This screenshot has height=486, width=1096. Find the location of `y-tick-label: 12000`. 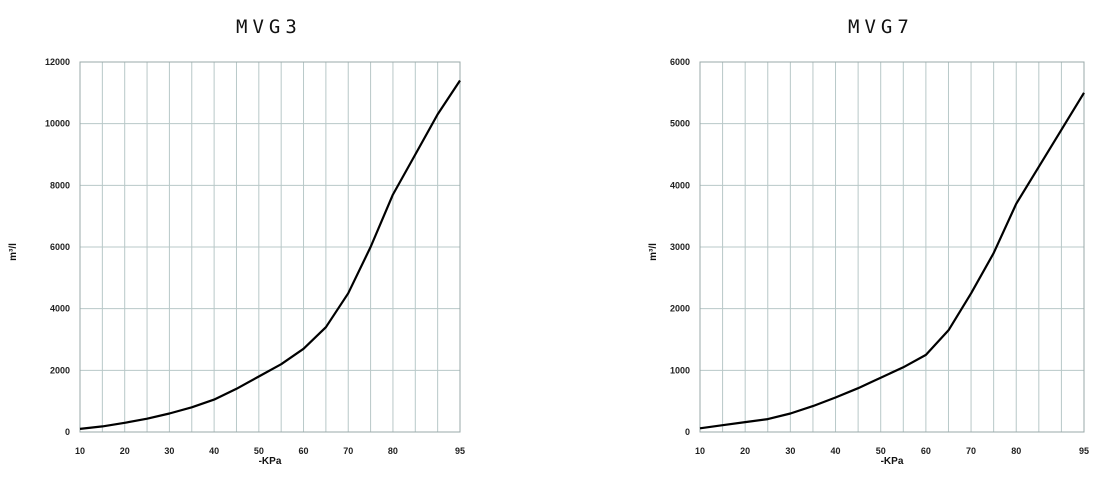

y-tick-label: 12000 is located at coordinates (57, 62).